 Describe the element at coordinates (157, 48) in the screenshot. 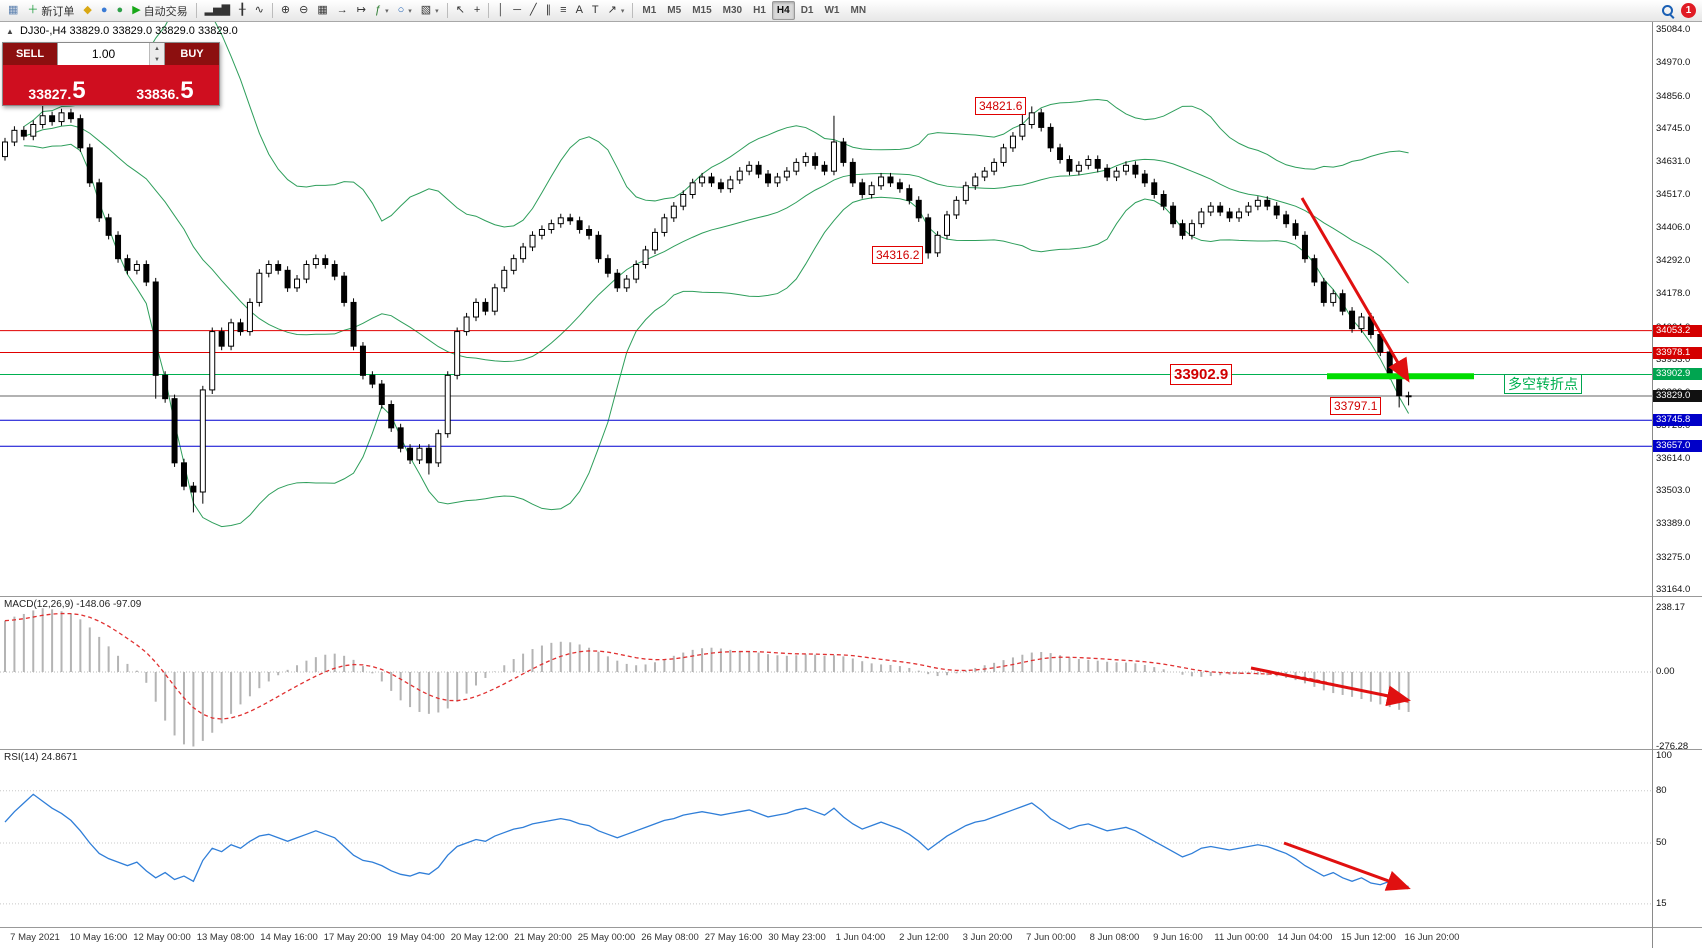

I see `volume-up-icon: ▲` at that location.